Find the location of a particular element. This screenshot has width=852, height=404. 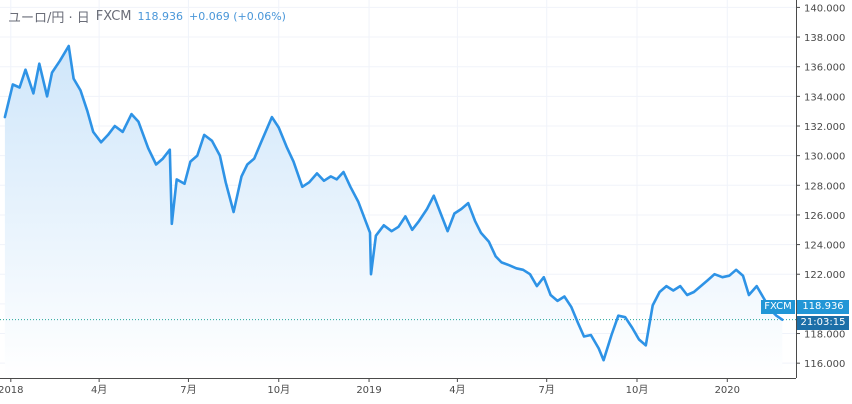

price-tick-label: 116.000 is located at coordinates (824, 364).